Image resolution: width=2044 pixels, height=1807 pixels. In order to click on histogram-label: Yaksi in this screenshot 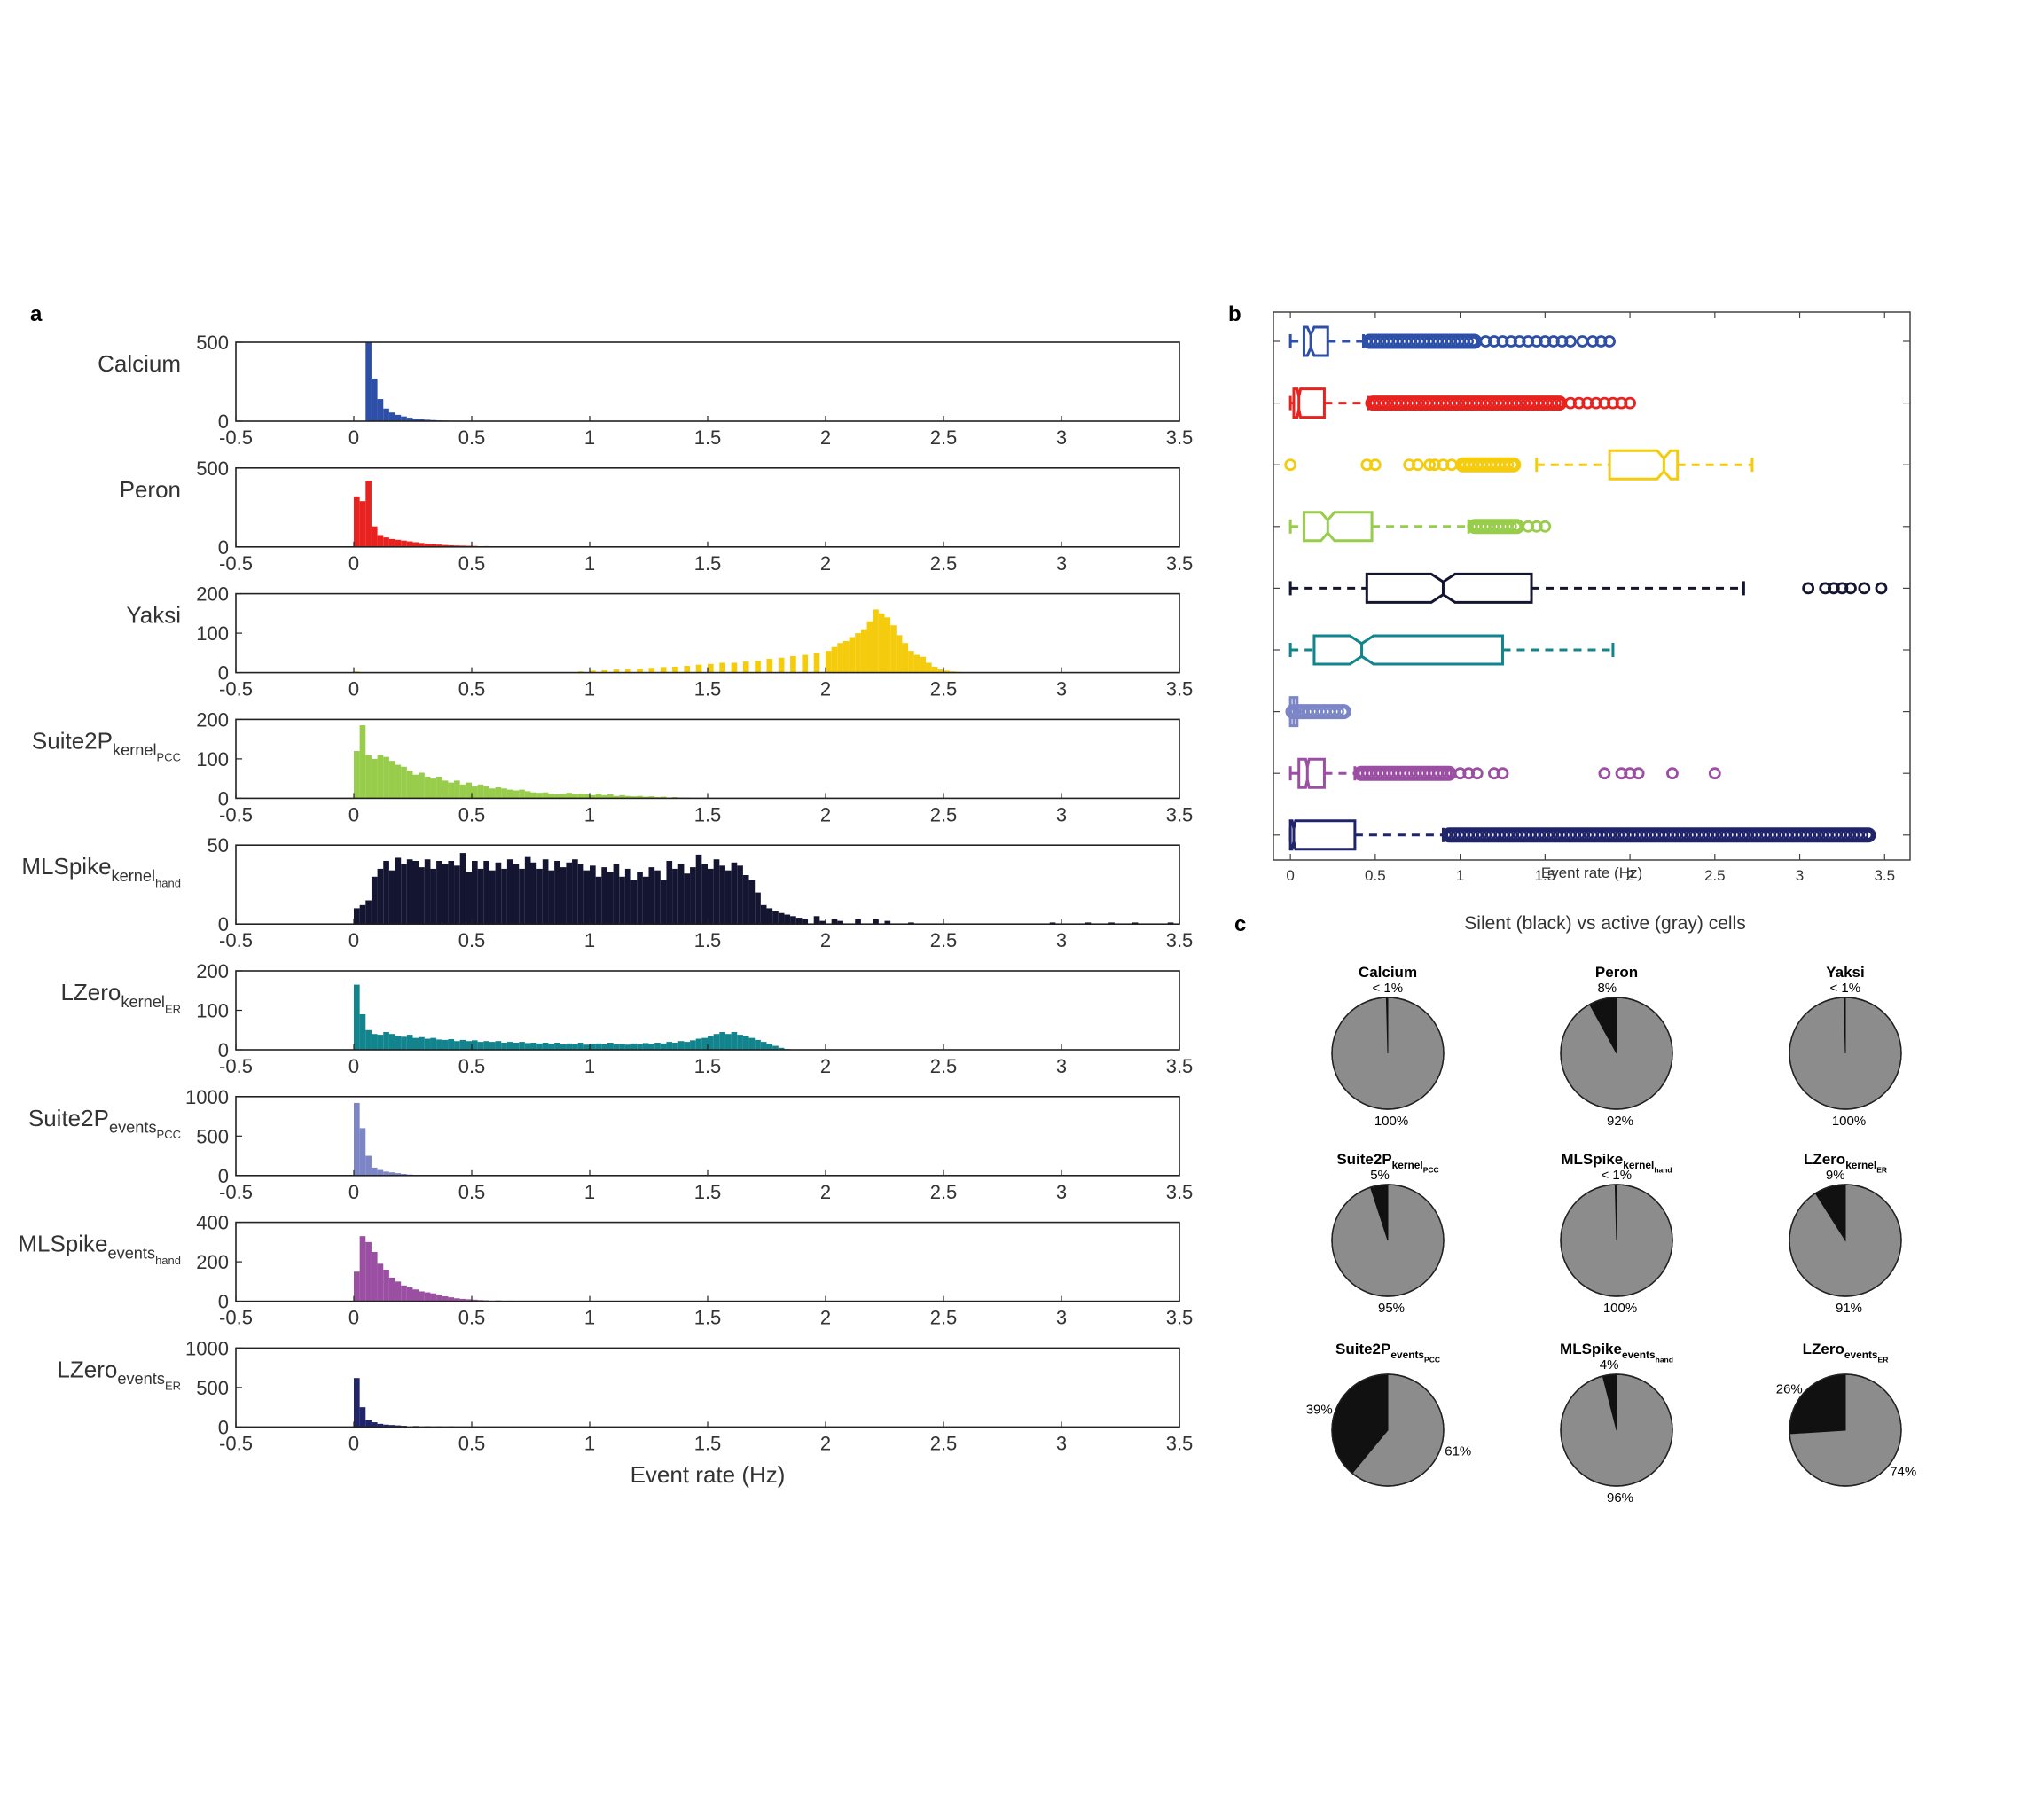, I will do `click(153, 615)`.